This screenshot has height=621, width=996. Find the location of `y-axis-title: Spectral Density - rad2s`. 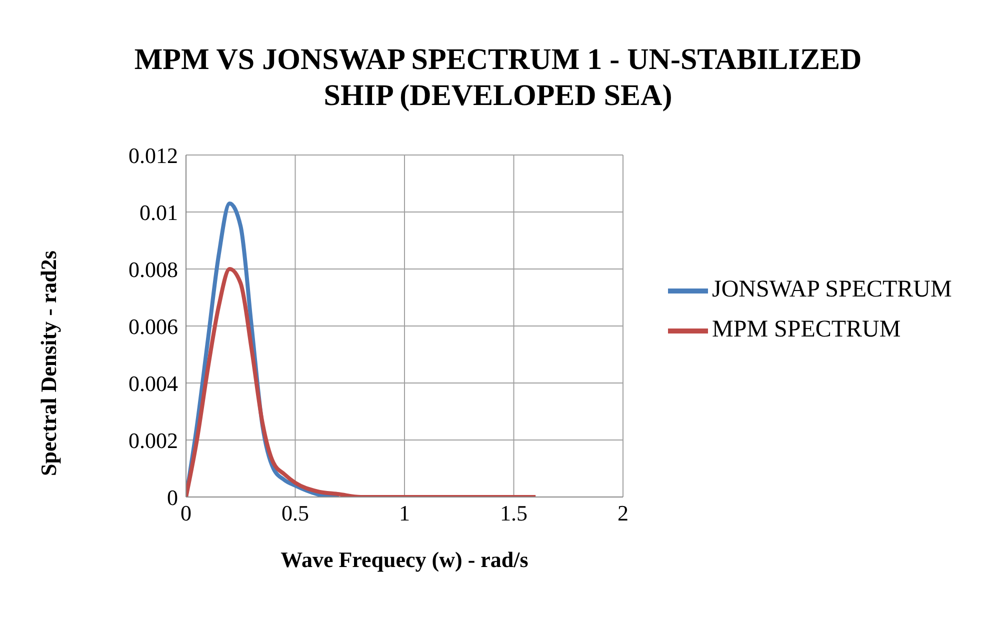

y-axis-title: Spectral Density - rad2s is located at coordinates (48, 363).